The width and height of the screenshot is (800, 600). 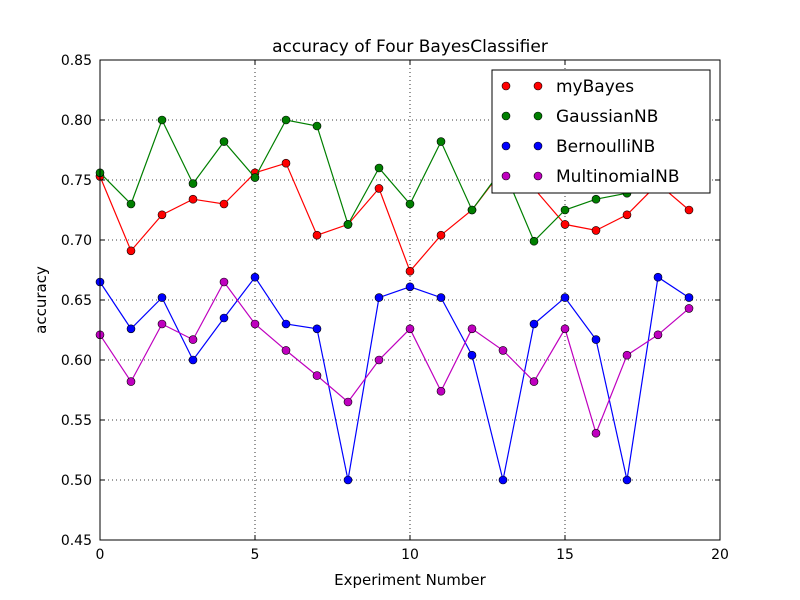 I want to click on legend-label: myBayes, so click(x=595, y=87).